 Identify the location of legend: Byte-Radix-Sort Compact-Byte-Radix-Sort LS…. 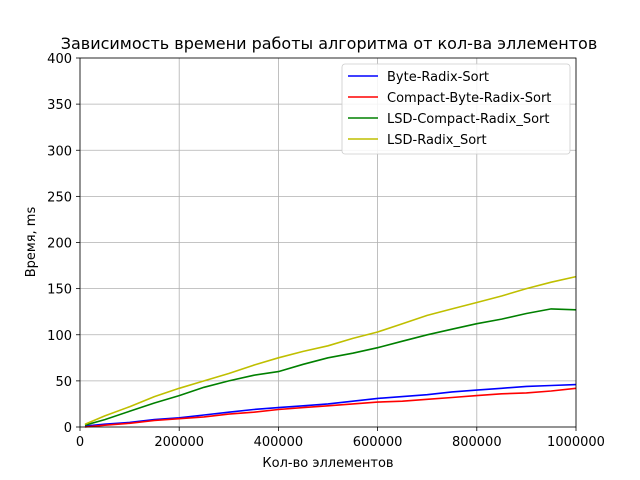
(456, 109).